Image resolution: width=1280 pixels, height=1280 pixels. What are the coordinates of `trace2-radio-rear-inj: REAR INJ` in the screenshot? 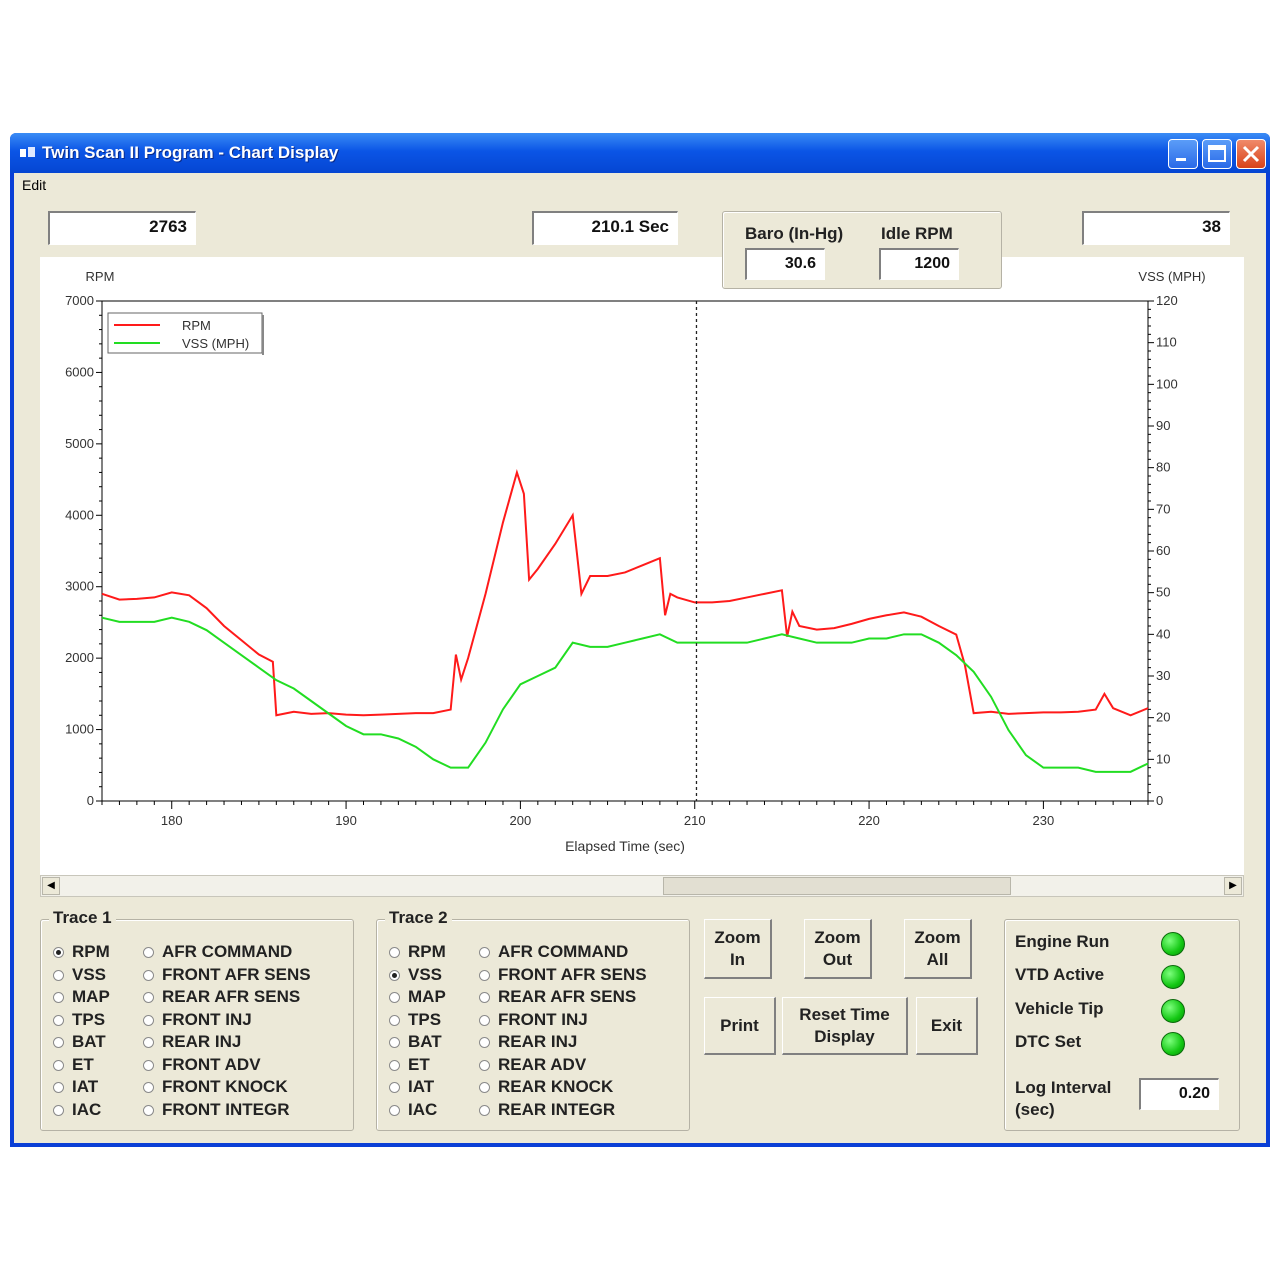 It's located at (528, 1042).